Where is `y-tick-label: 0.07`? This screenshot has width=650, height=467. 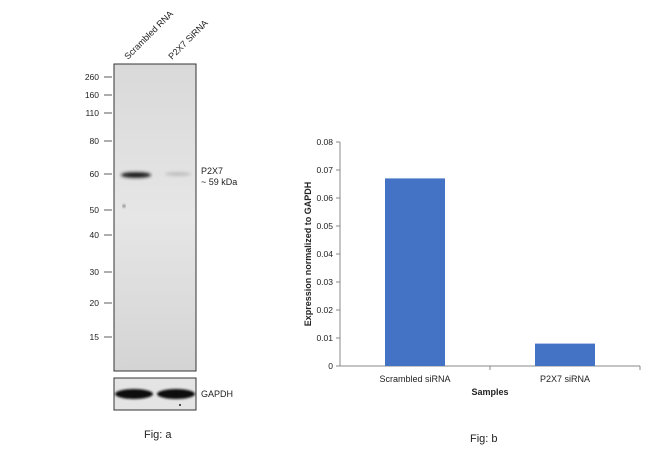
y-tick-label: 0.07 is located at coordinates (324, 170).